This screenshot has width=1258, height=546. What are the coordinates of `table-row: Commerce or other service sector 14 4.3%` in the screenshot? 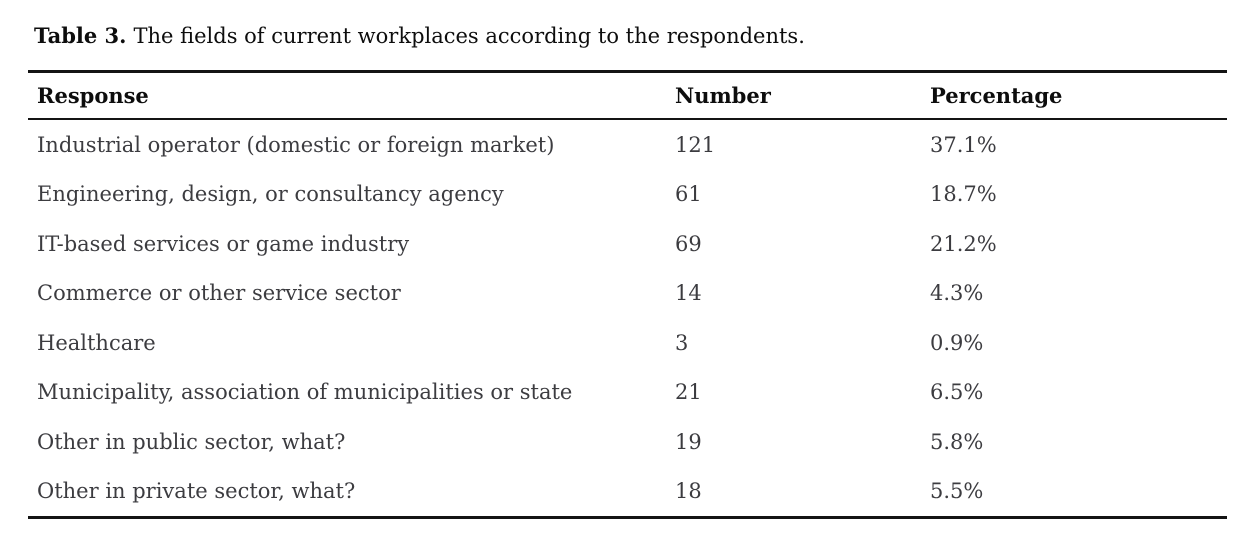 It's located at (627, 294).